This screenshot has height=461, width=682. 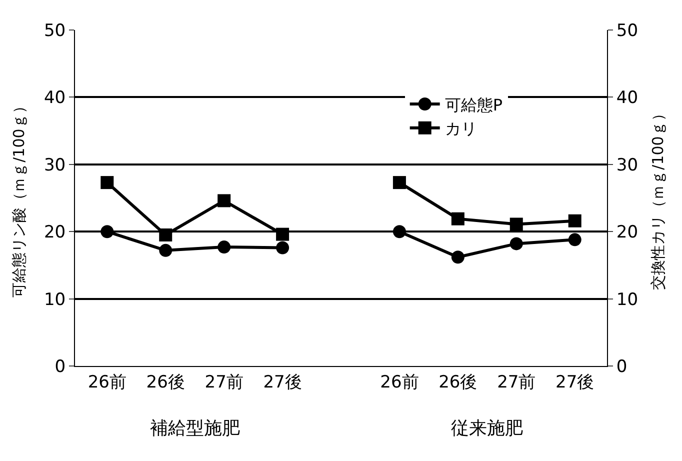 I want to click on y2-tick-label: 10, so click(x=627, y=300).